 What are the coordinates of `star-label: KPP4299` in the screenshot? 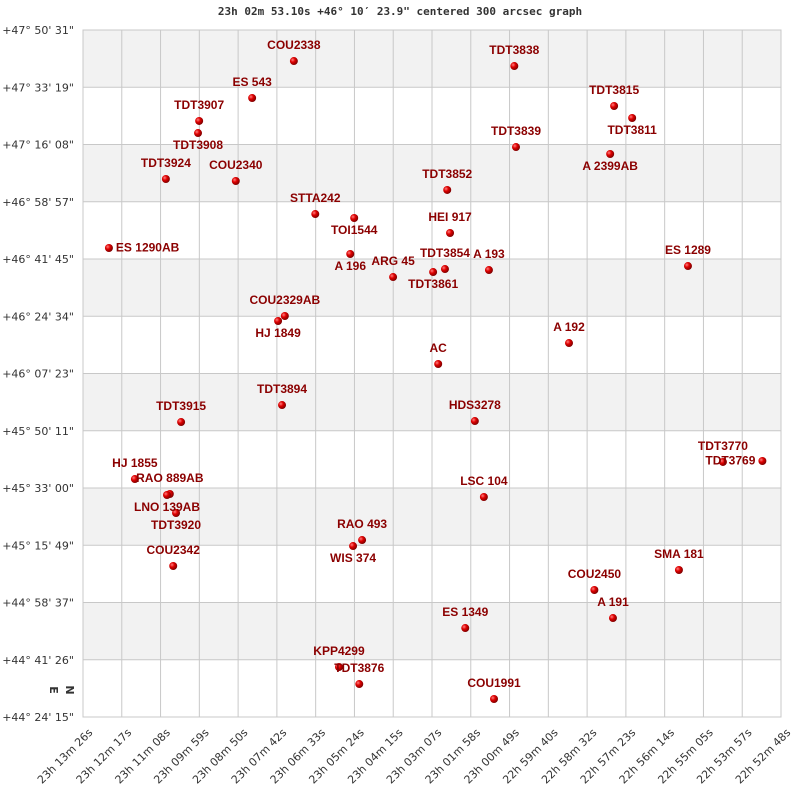 It's located at (339, 651).